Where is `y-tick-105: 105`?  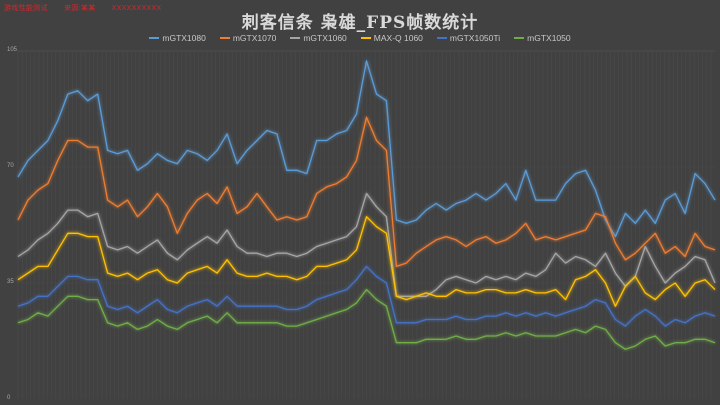
y-tick-105: 105 is located at coordinates (12, 50).